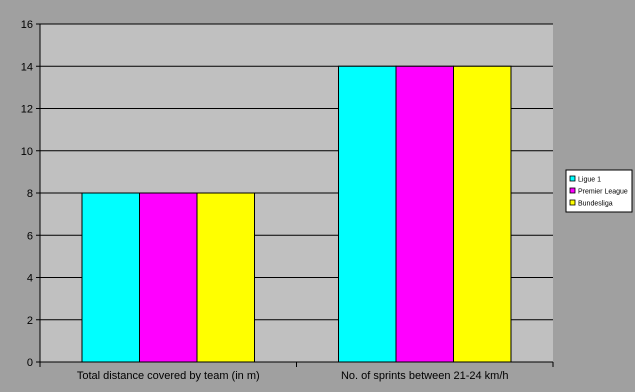  I want to click on y-tick-label: 10, so click(27, 152).